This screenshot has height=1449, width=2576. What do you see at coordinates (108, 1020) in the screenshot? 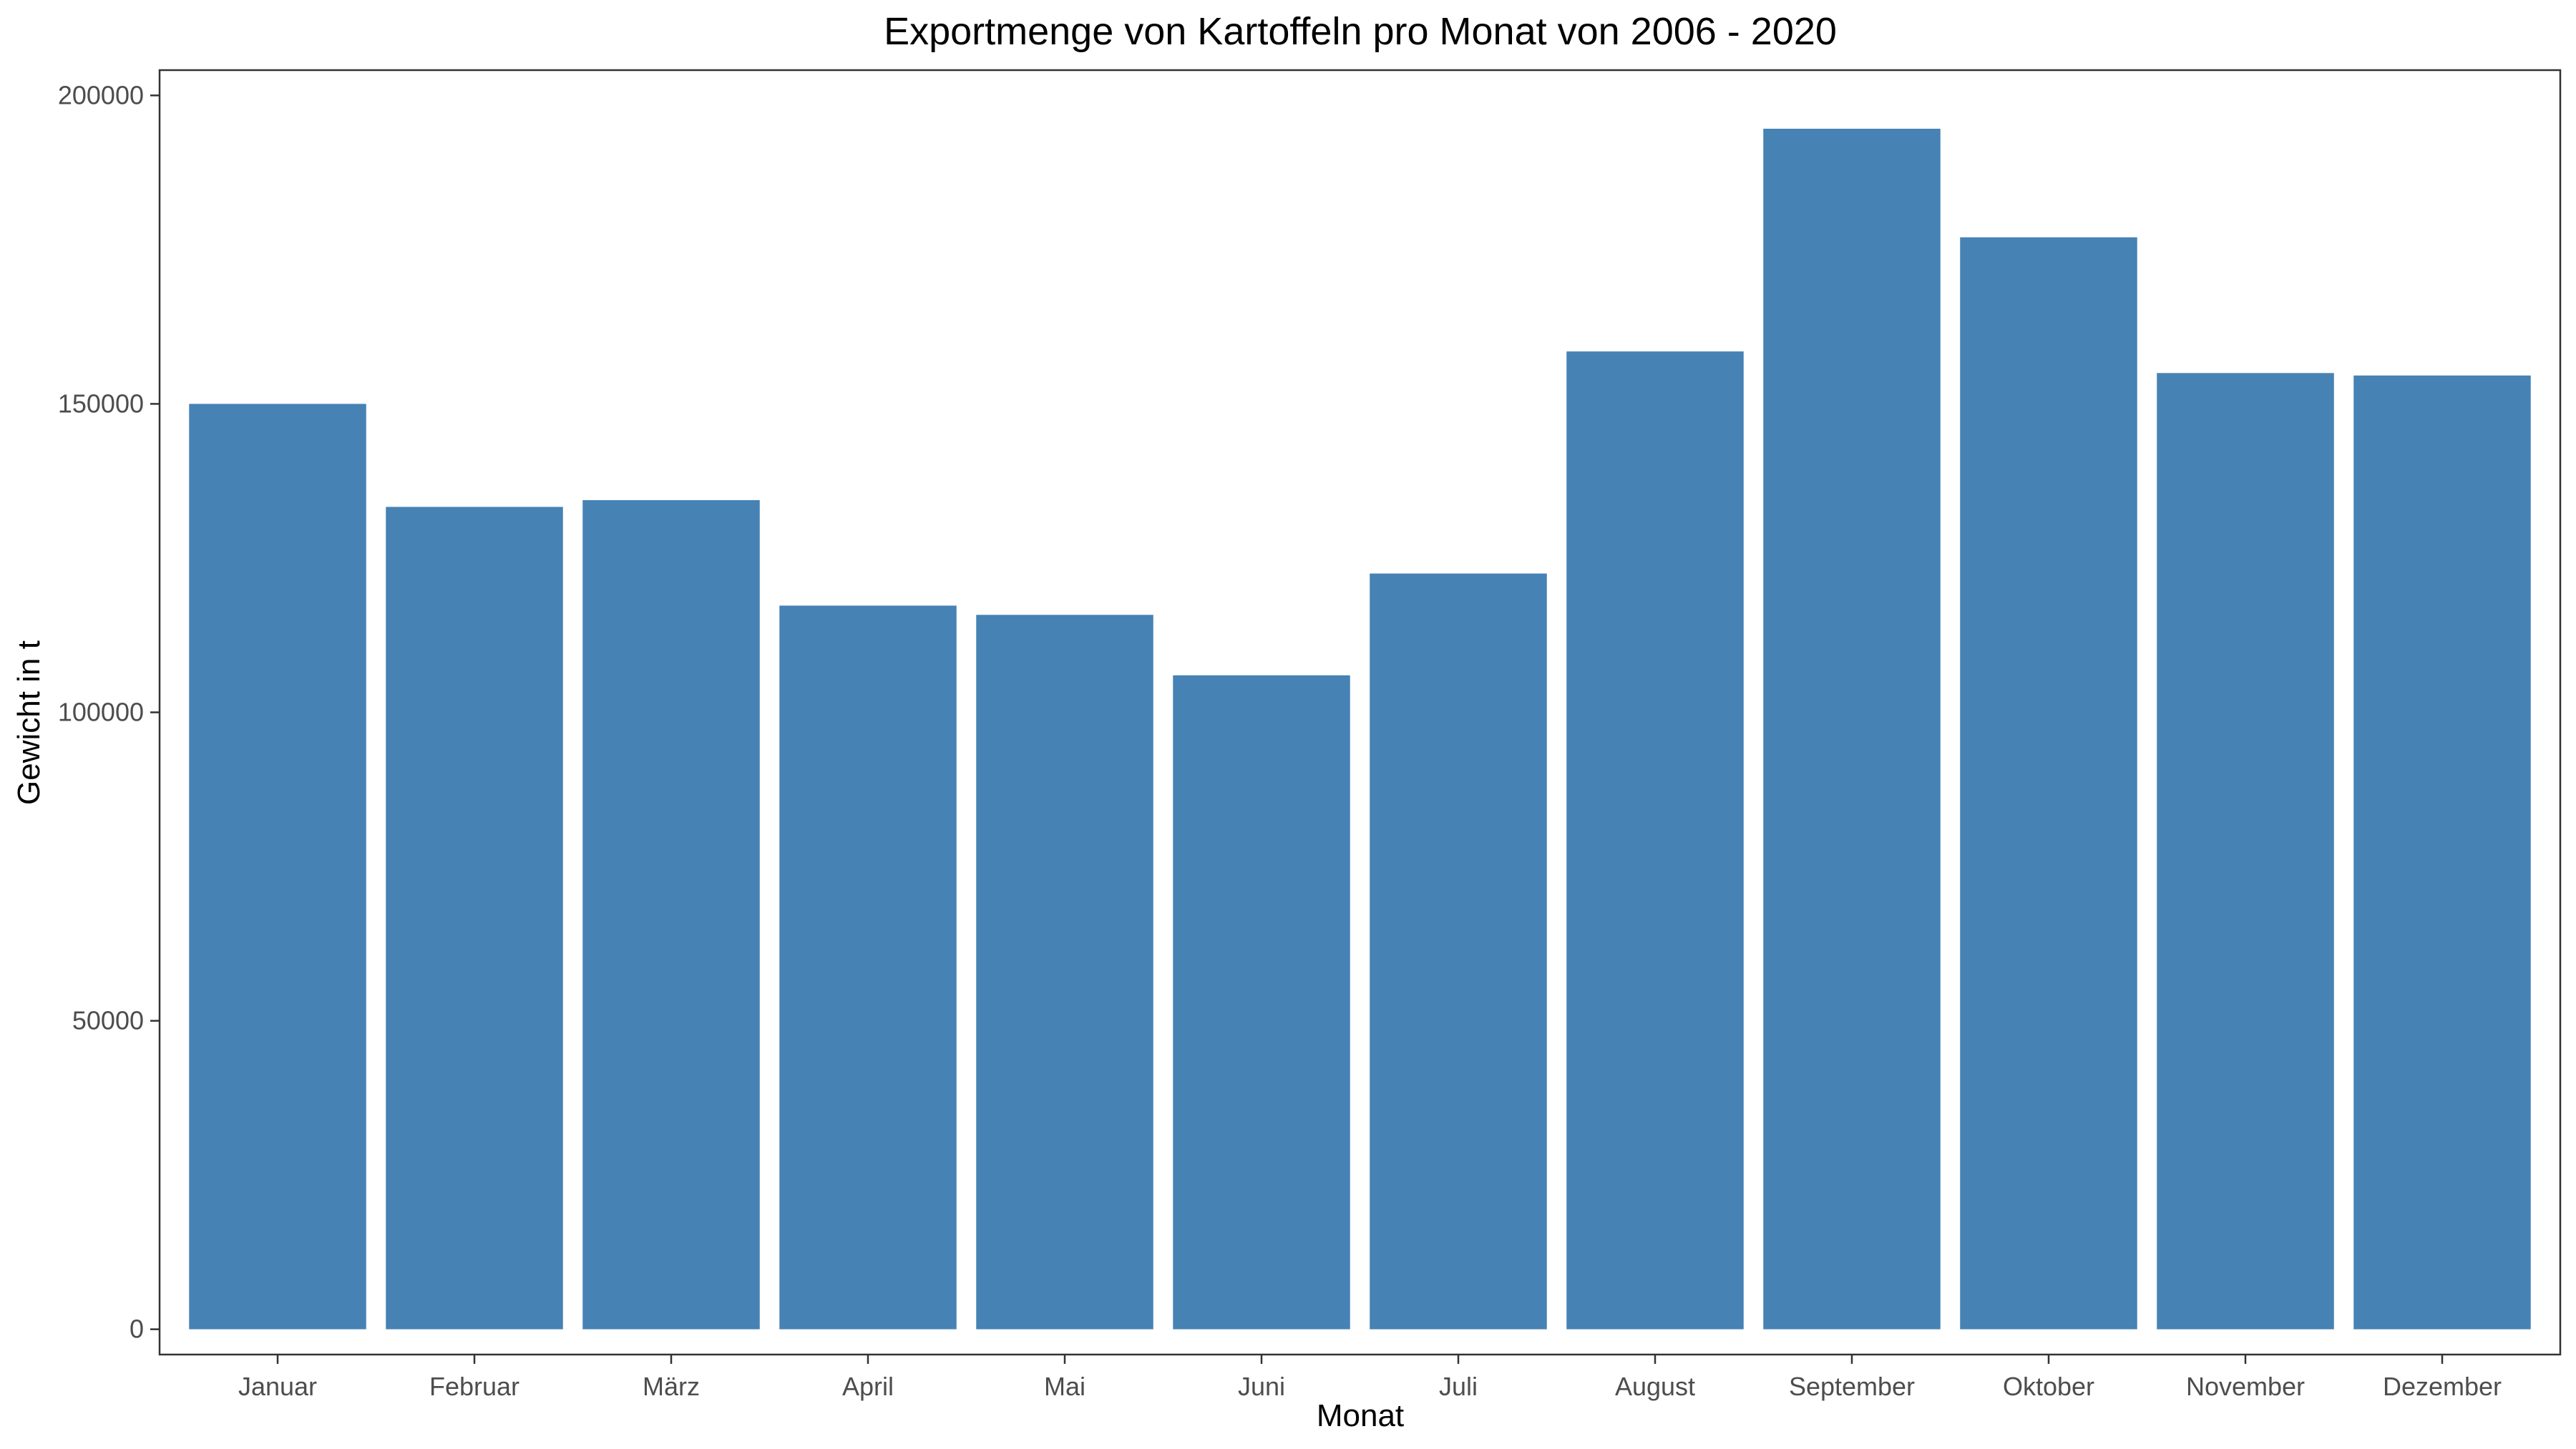
I see `y-tick-label: 50000` at bounding box center [108, 1020].